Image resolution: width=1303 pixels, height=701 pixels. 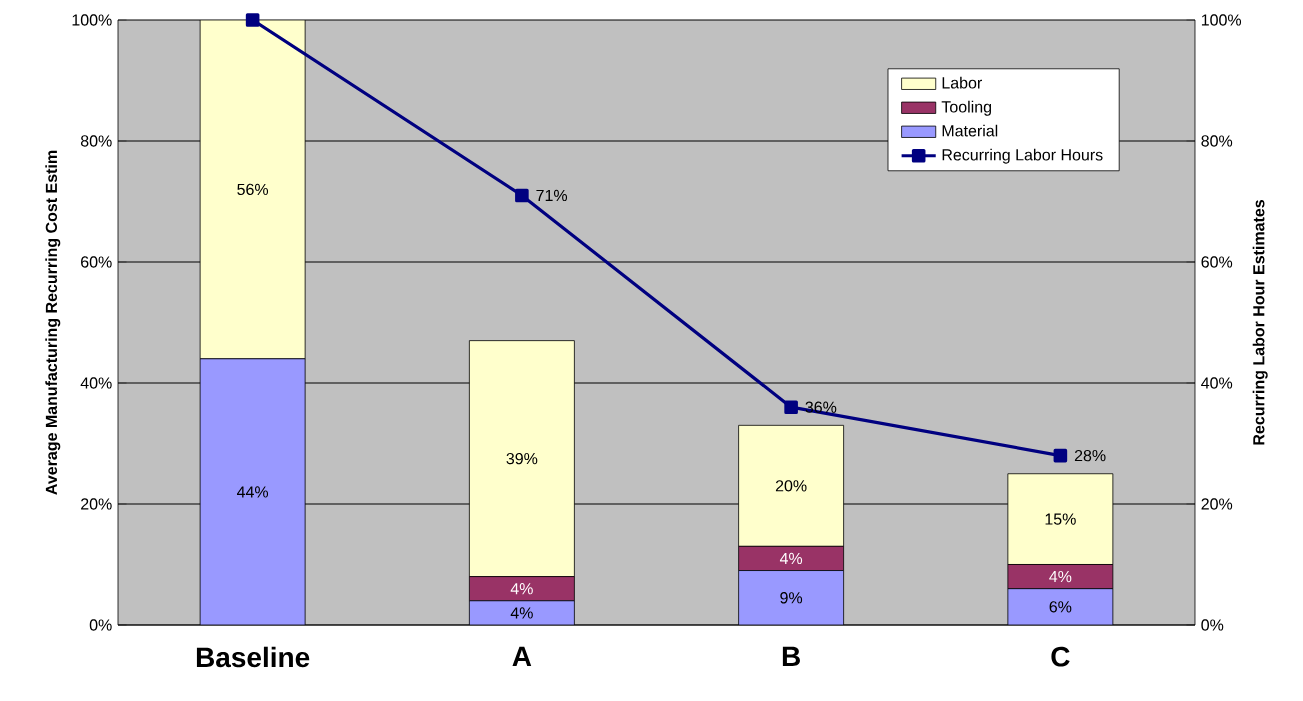 I want to click on legend-label: Tooling, so click(x=966, y=108).